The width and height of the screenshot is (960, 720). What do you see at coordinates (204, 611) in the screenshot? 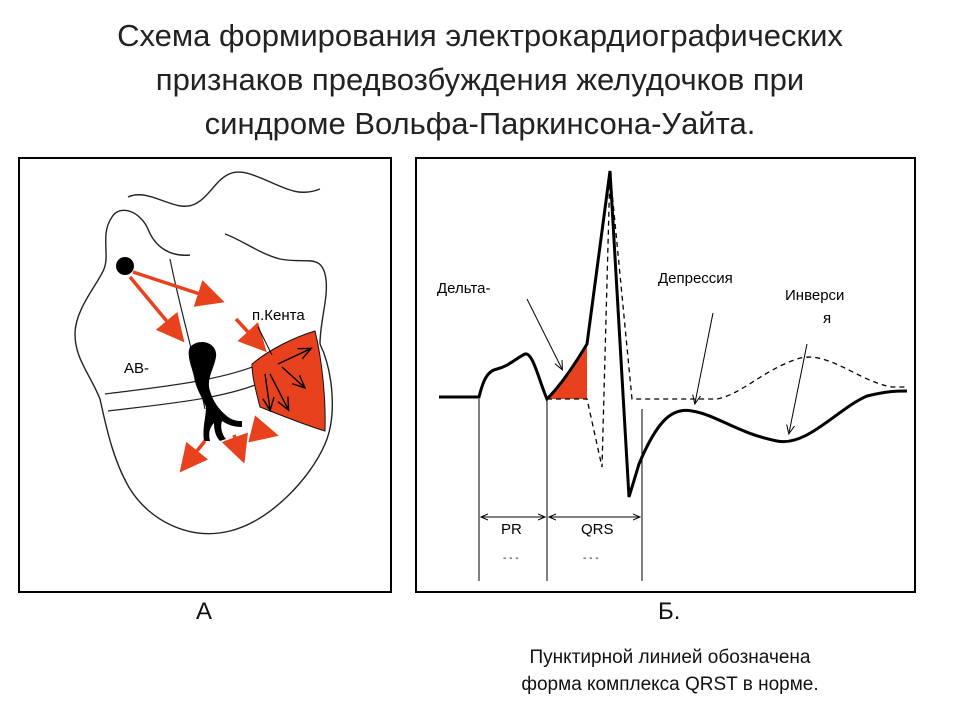
I see `panel-a-caption: А` at bounding box center [204, 611].